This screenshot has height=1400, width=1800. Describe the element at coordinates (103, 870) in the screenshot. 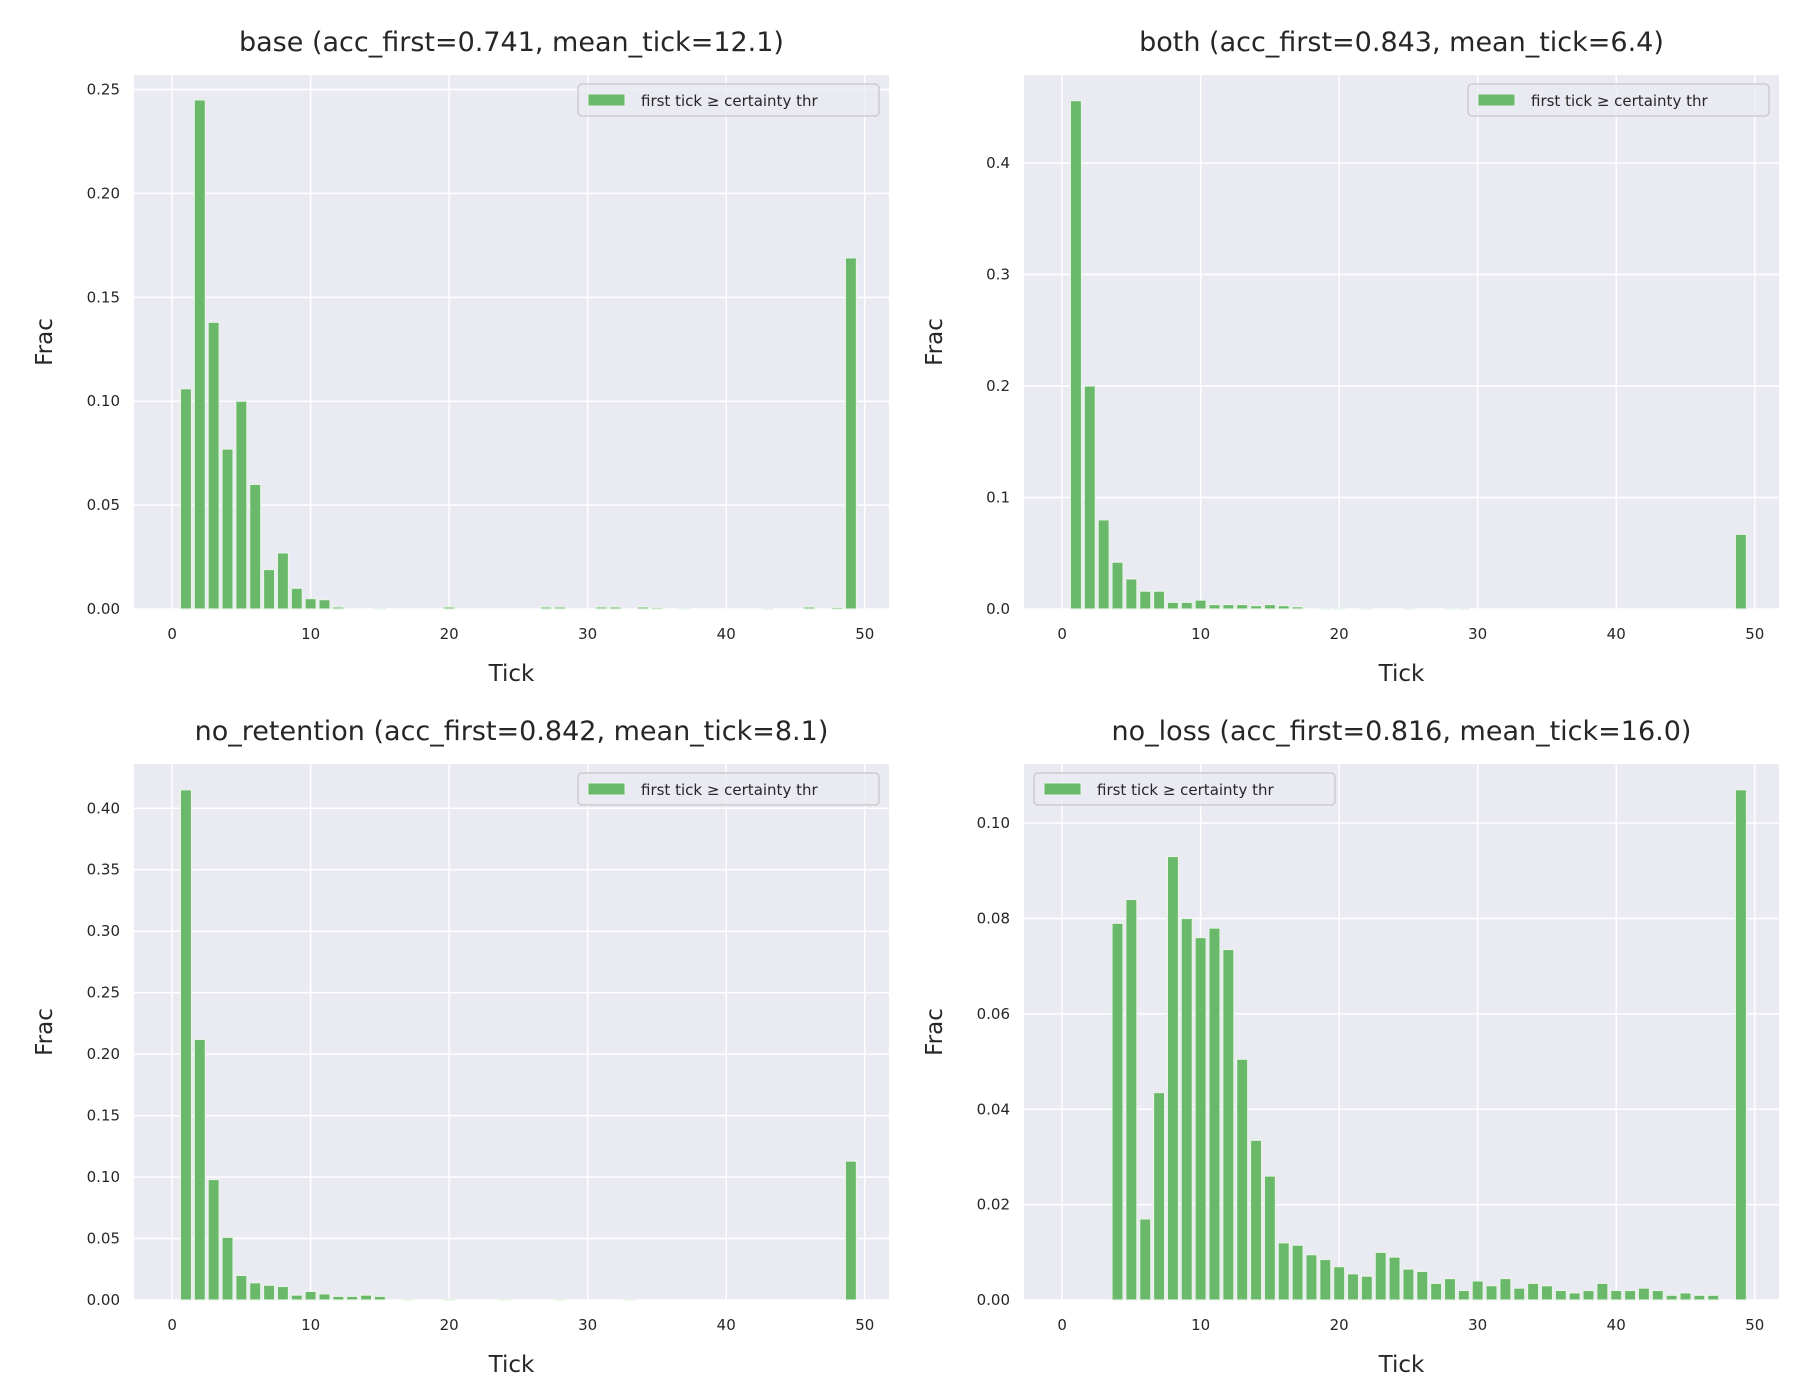

I see `y-tick-label: 0.35` at that location.